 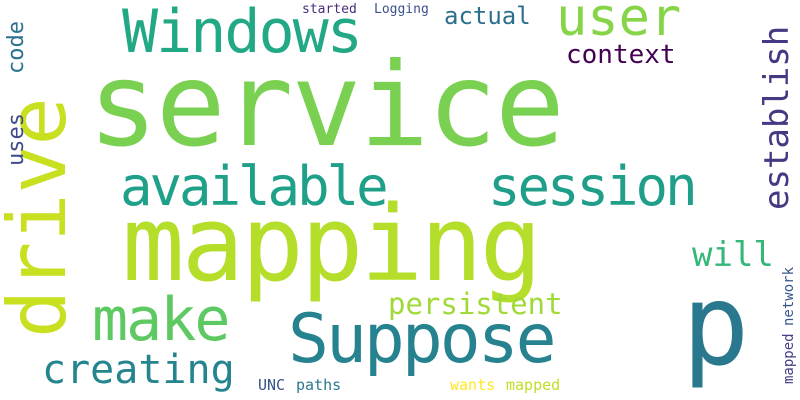 I want to click on word-uses-text: uses, so click(x=16, y=139).